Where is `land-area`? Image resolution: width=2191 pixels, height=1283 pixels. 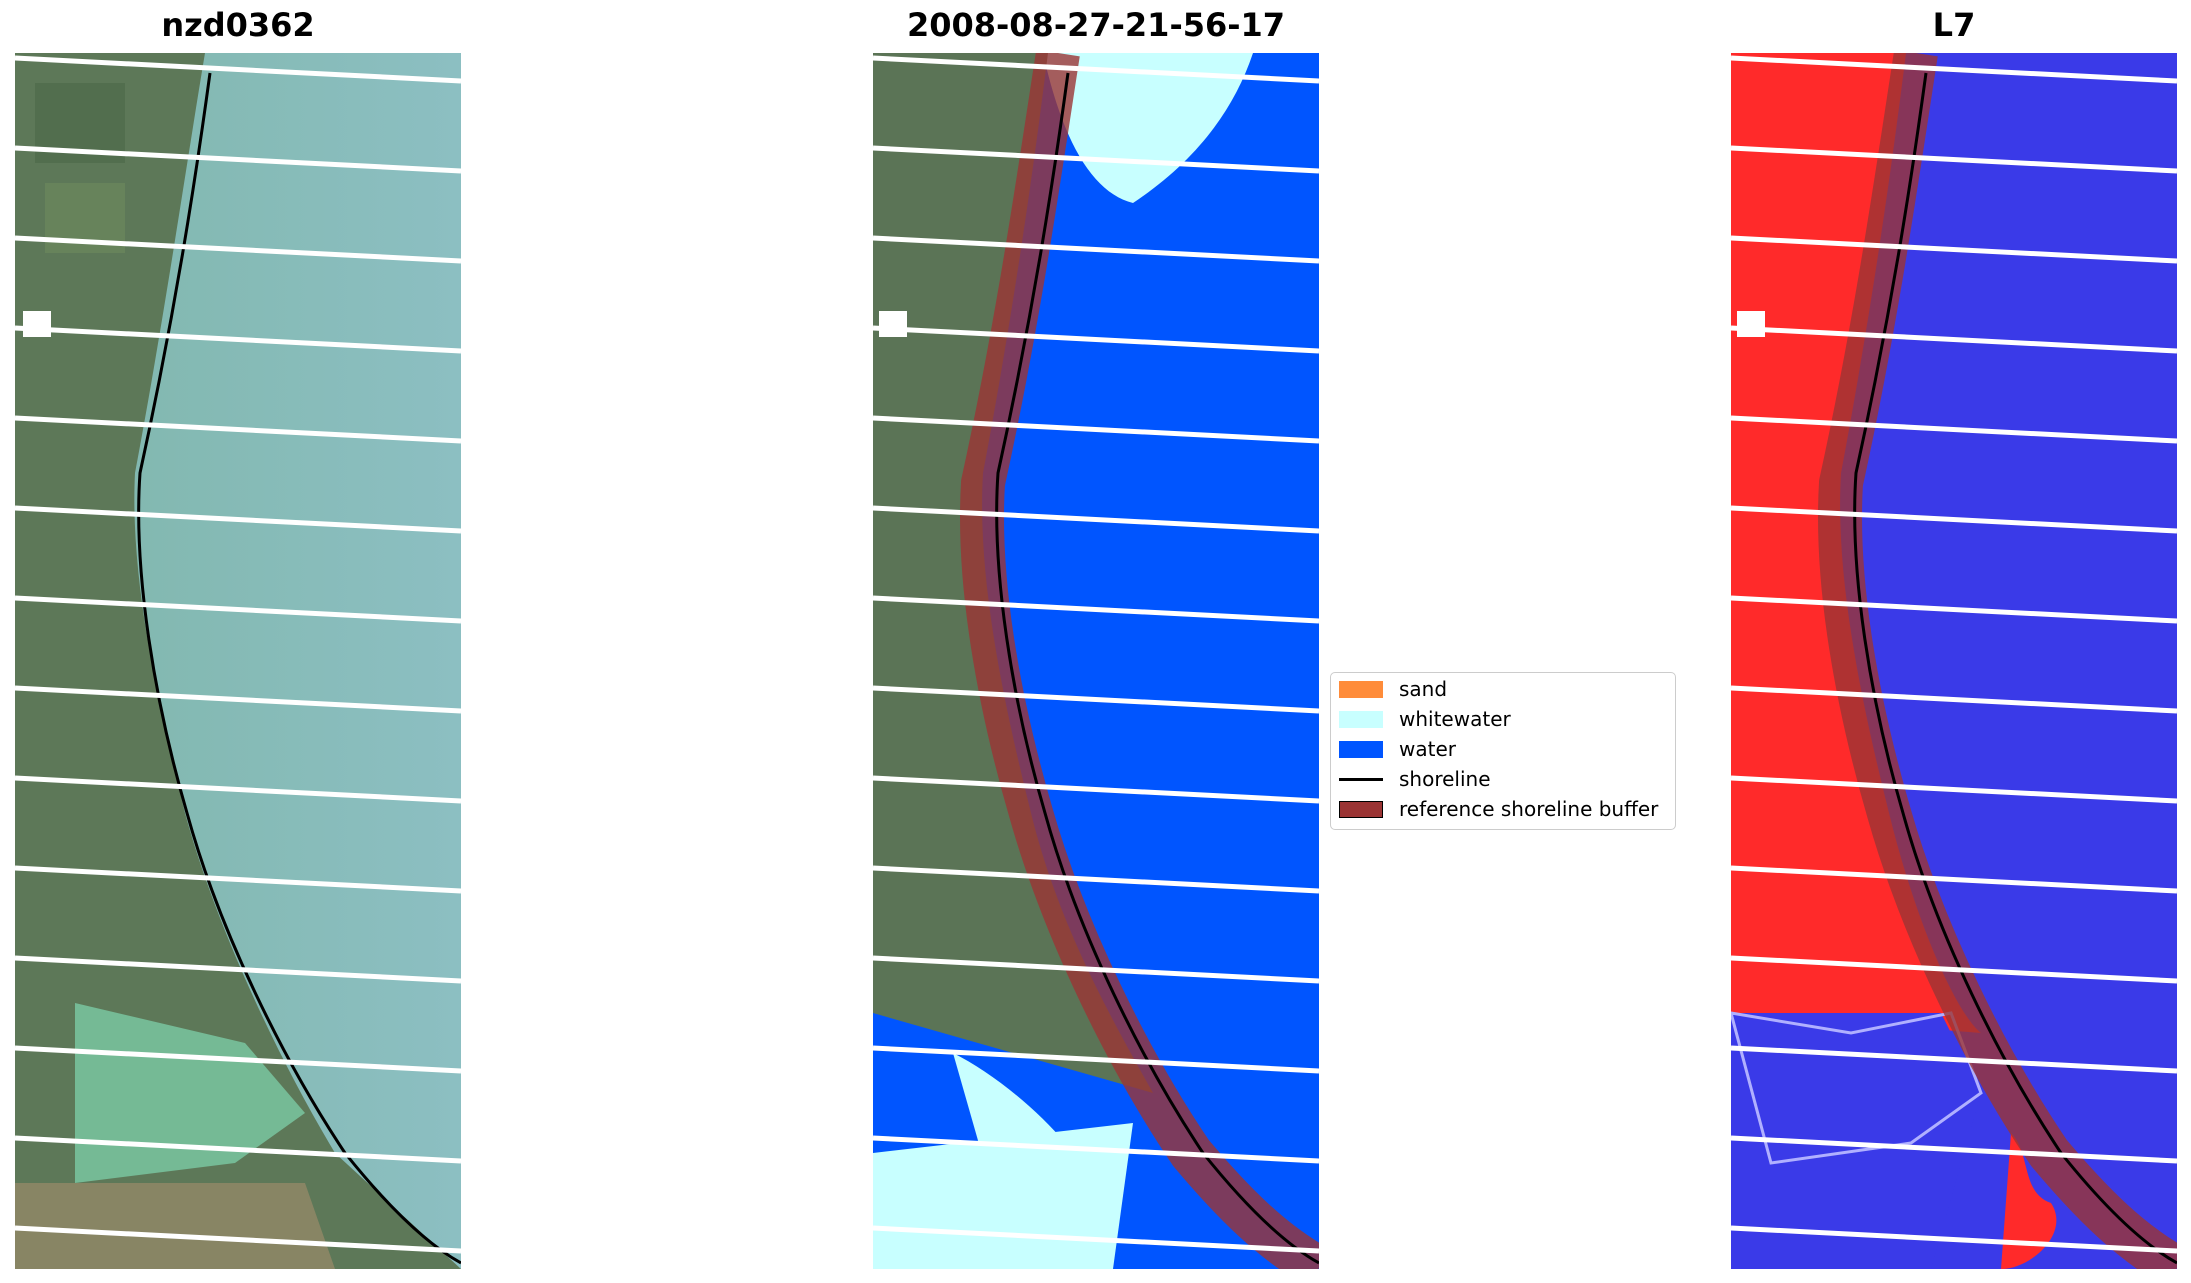
land-area is located at coordinates (1013, 573).